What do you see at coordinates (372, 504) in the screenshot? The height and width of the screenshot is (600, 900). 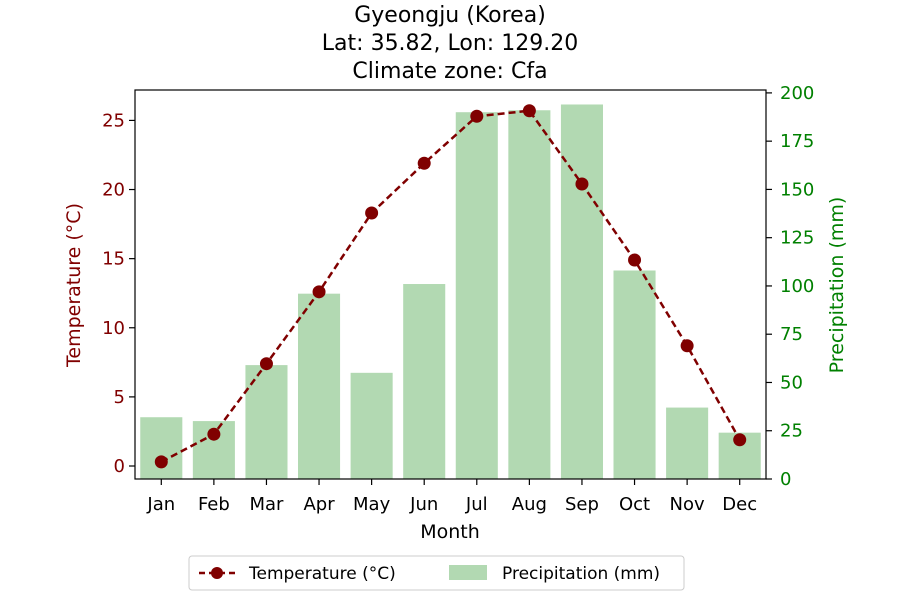 I see `x-tick-label-may: May` at bounding box center [372, 504].